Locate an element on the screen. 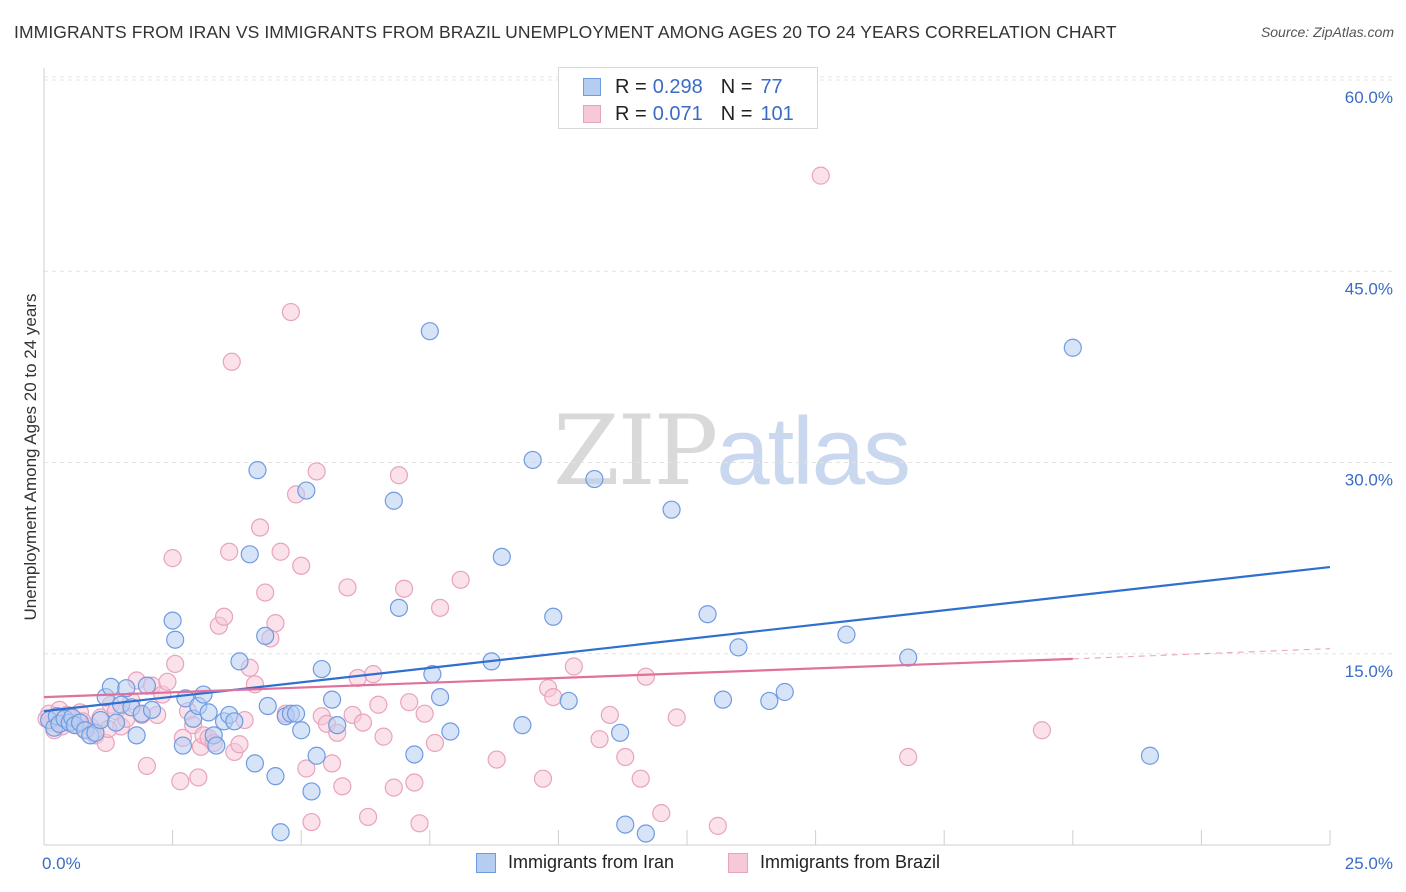  legend-n-label-brazil: N = is located at coordinates (736, 113).